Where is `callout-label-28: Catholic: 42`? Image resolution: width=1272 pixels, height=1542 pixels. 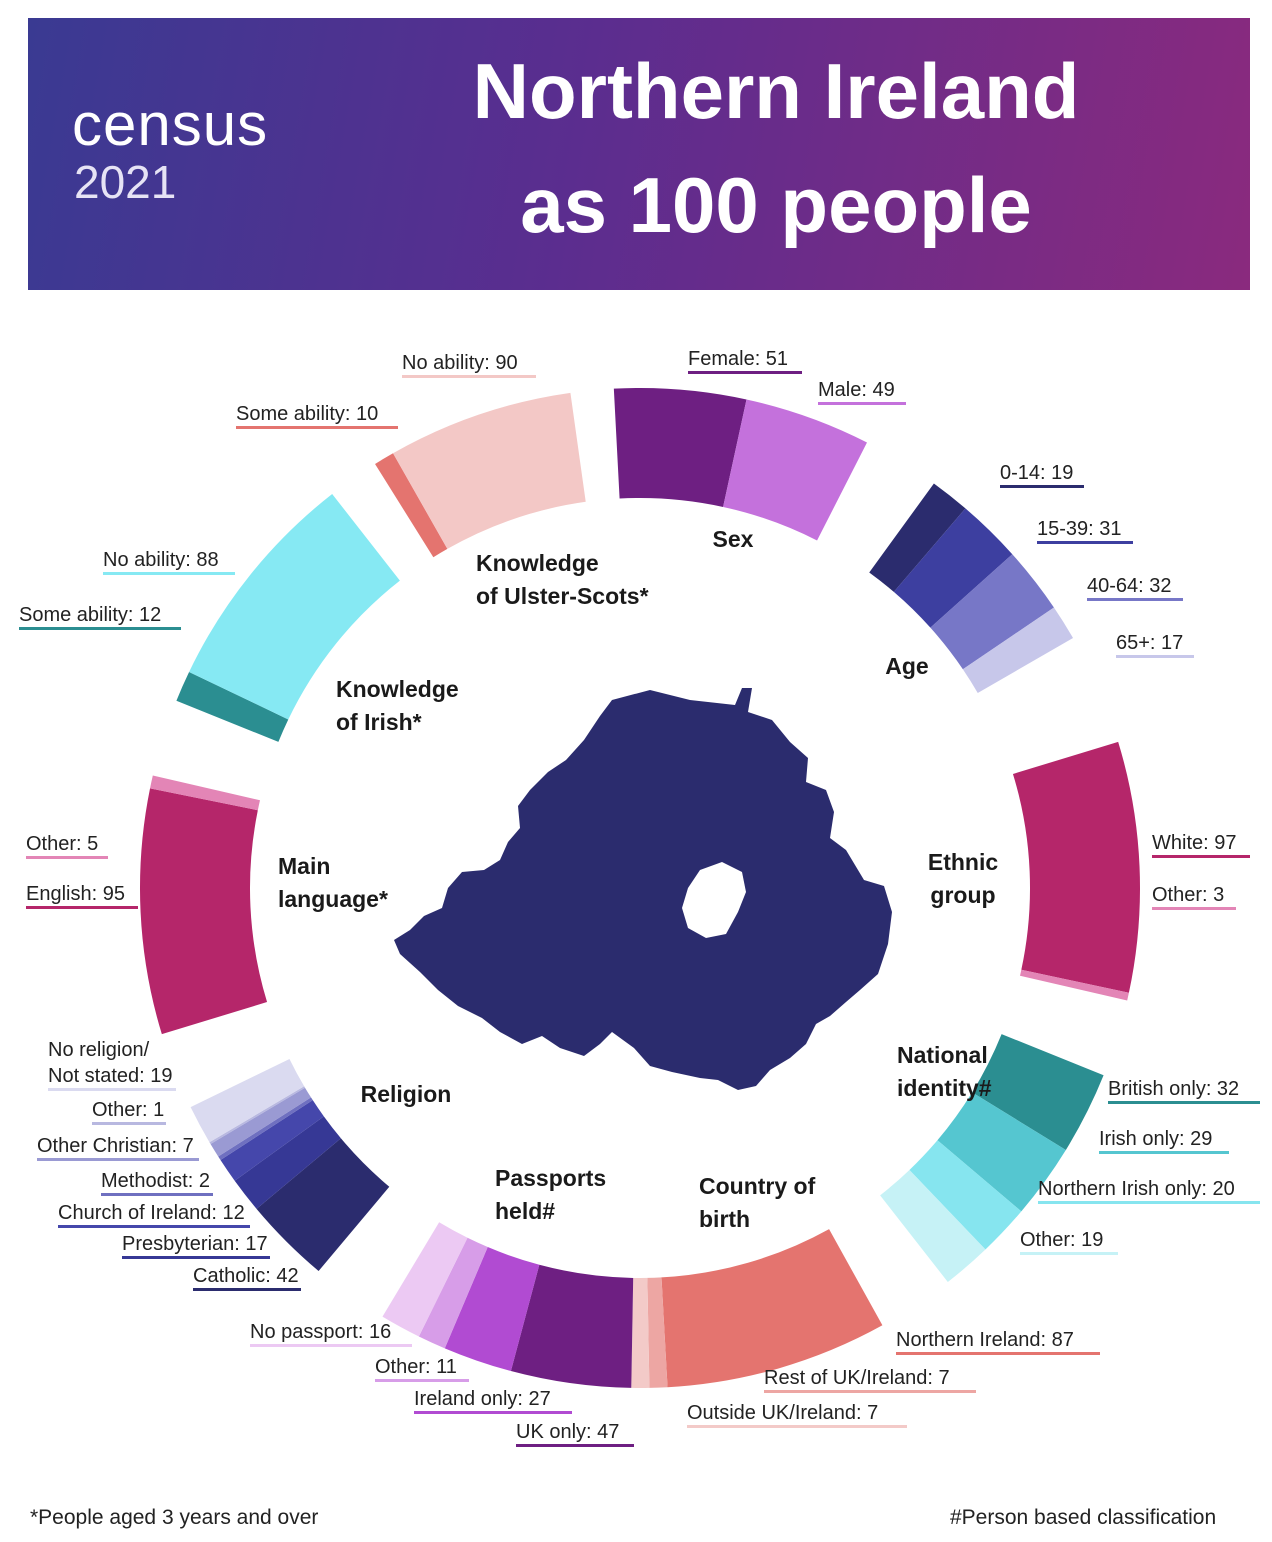 callout-label-28: Catholic: 42 is located at coordinates (246, 1276).